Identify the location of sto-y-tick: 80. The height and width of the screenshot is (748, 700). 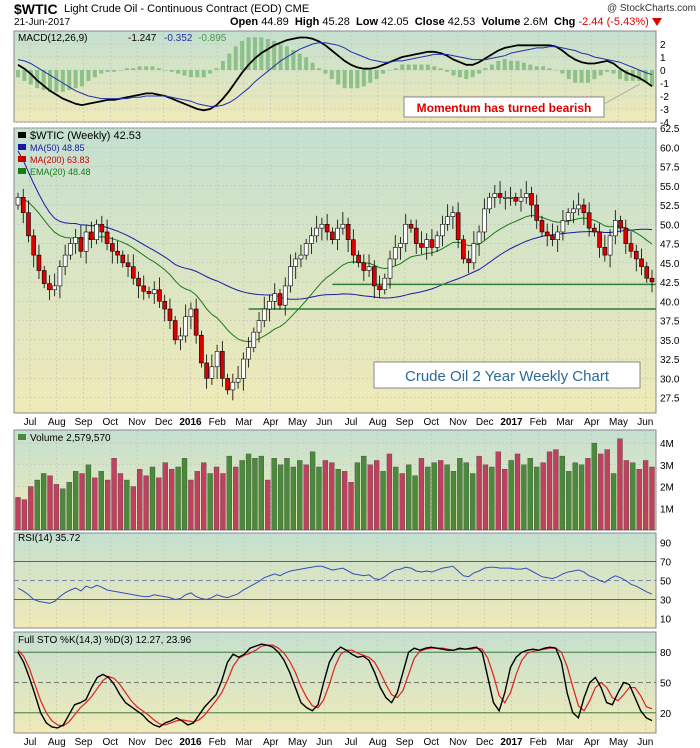
(666, 653).